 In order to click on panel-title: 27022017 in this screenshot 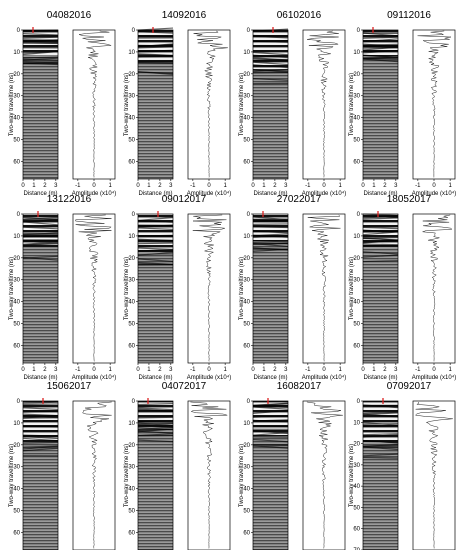, I will do `click(299, 199)`.